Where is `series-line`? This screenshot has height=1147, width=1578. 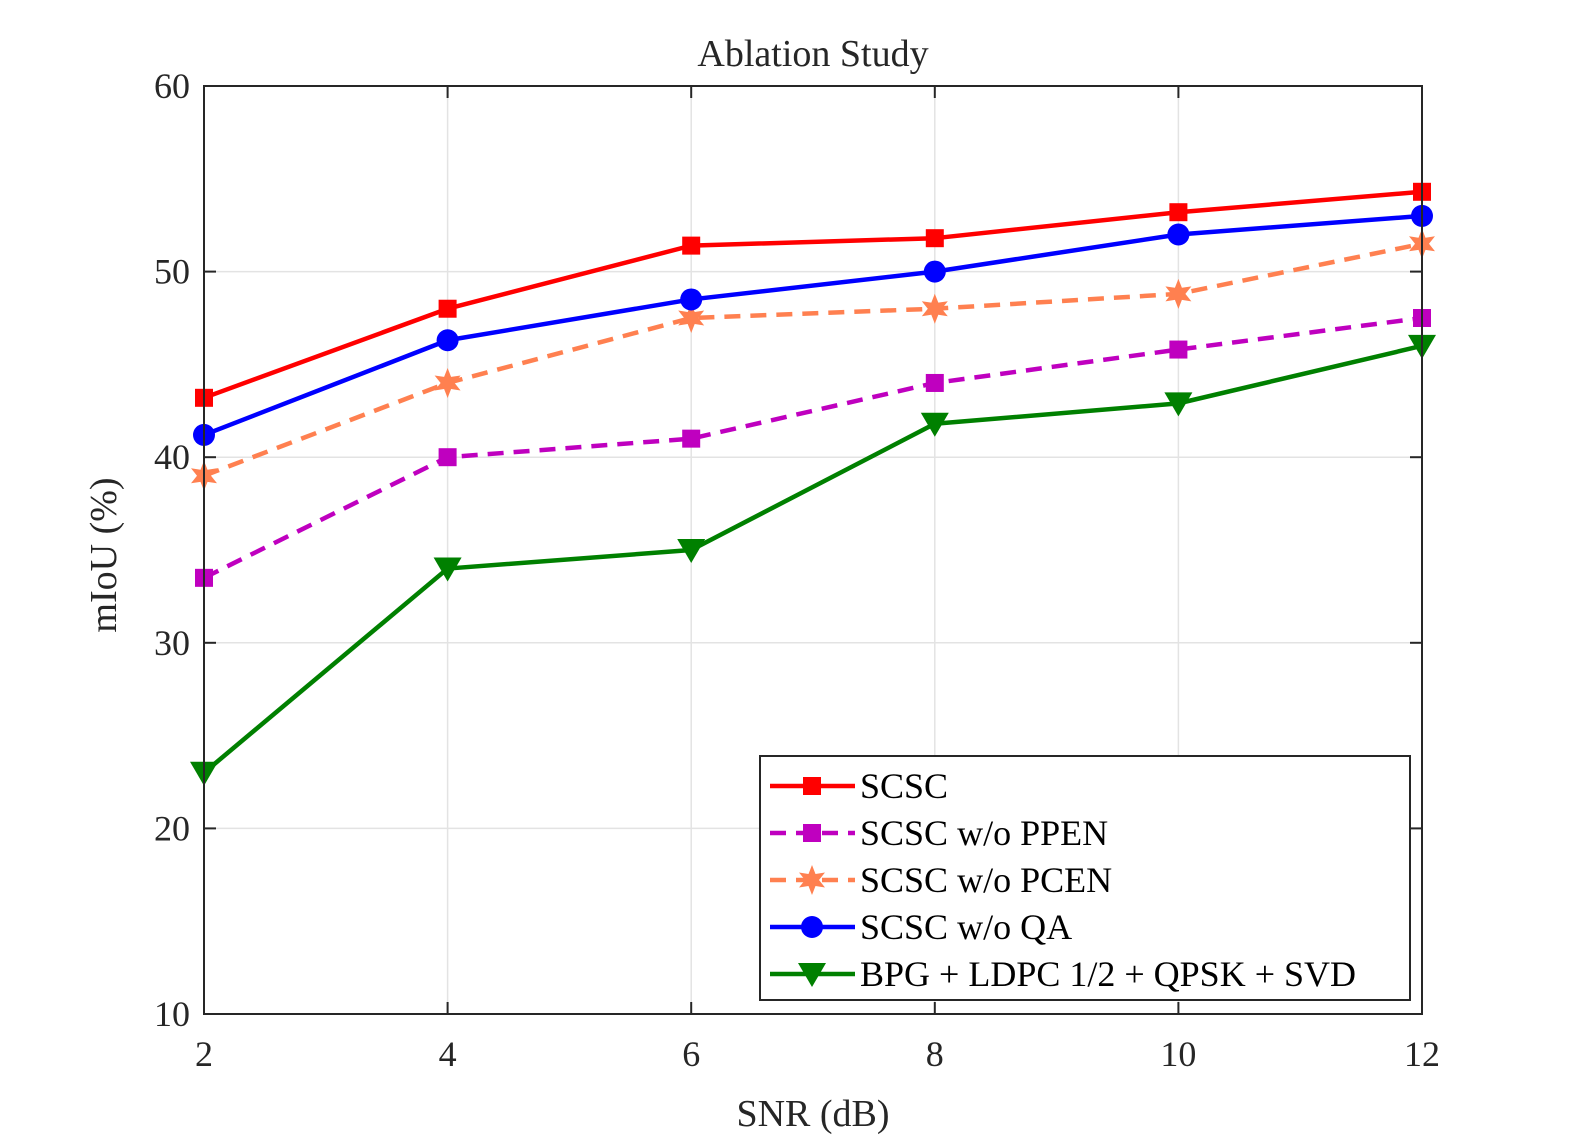 series-line is located at coordinates (813, 294).